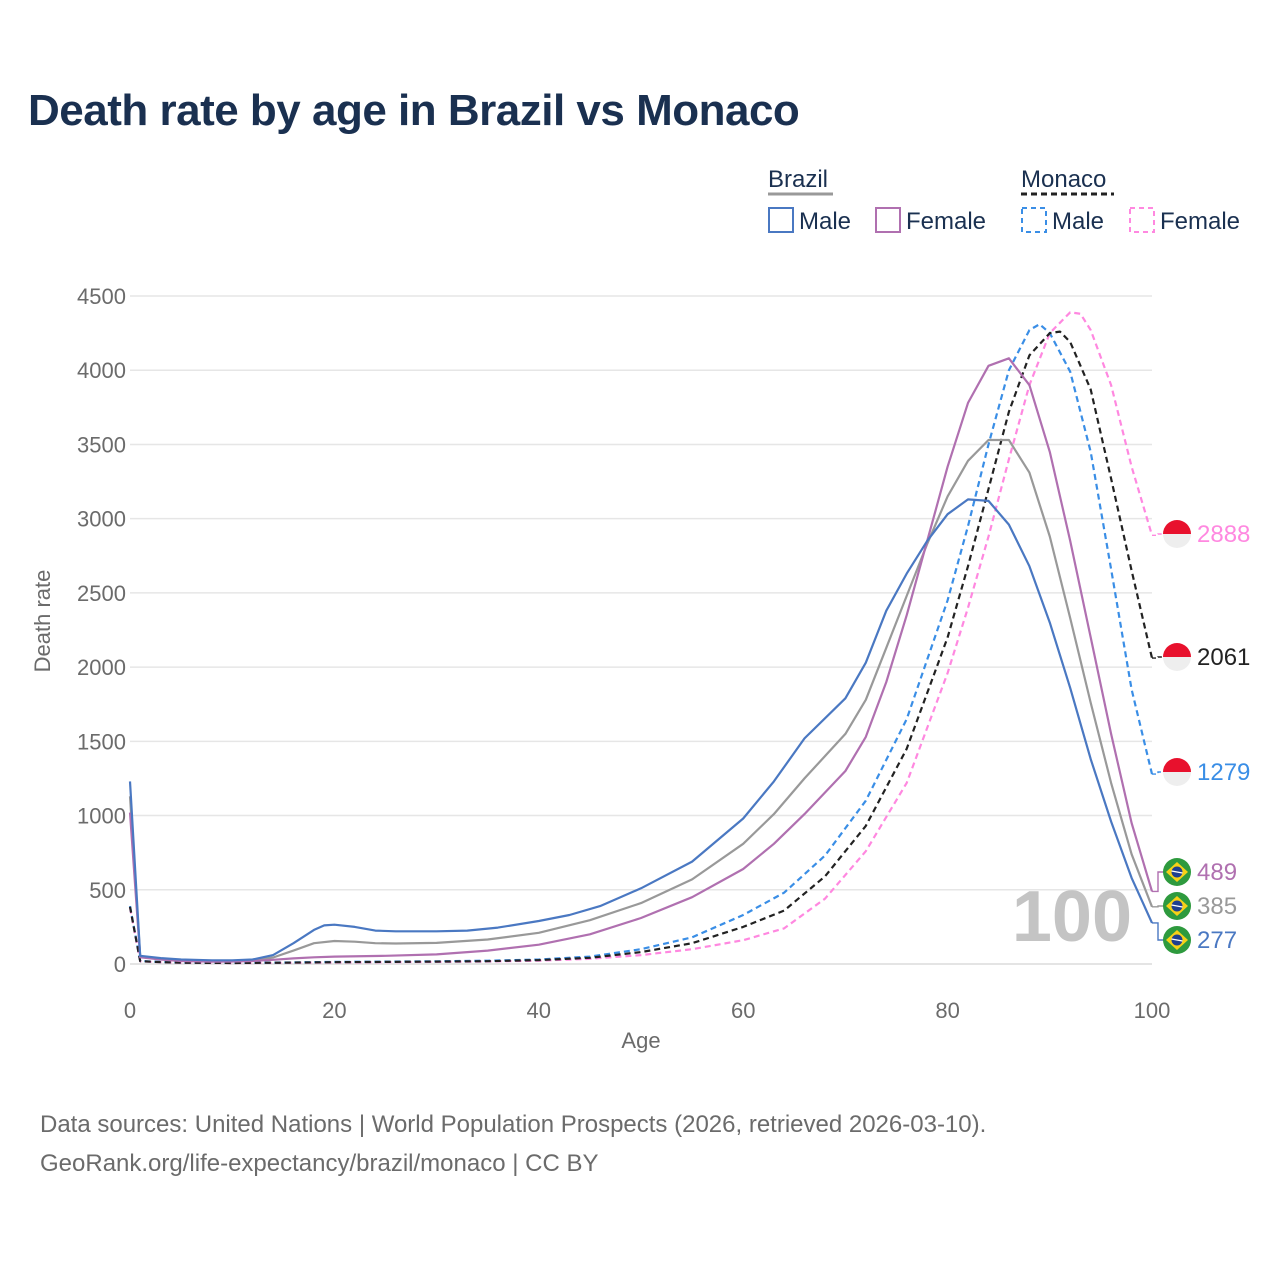  I want to click on end-value-label: 385, so click(1217, 906).